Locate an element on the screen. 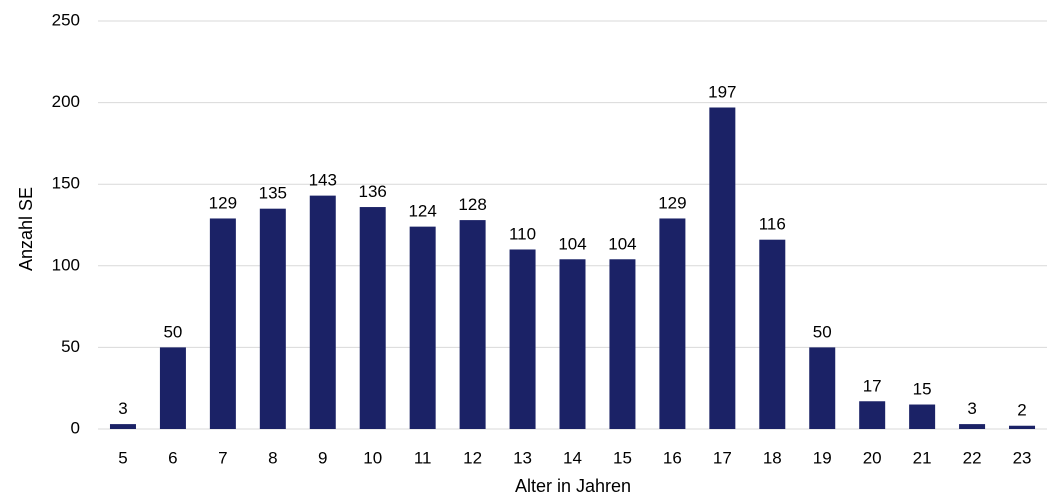 The width and height of the screenshot is (1047, 501). data-label: 116 is located at coordinates (772, 224).